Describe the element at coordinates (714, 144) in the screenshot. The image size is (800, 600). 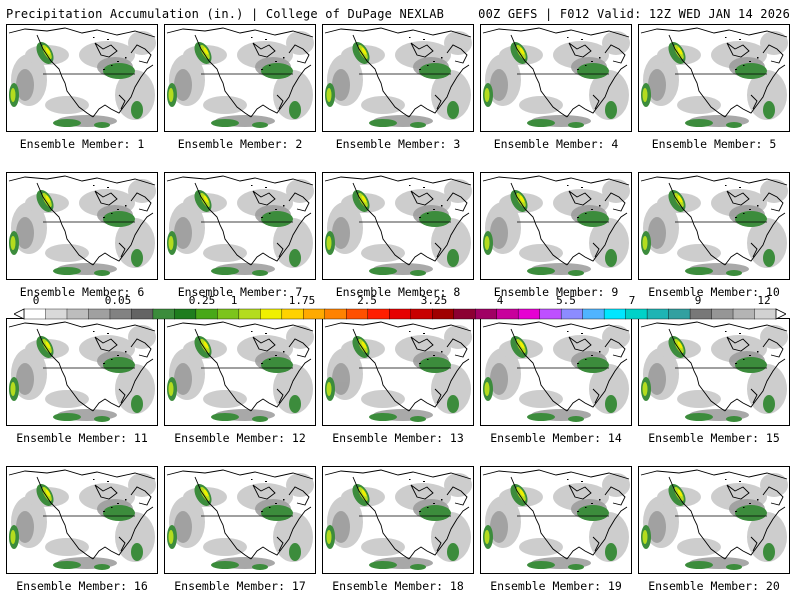
I see `member-label: Ensemble Member: 5` at that location.